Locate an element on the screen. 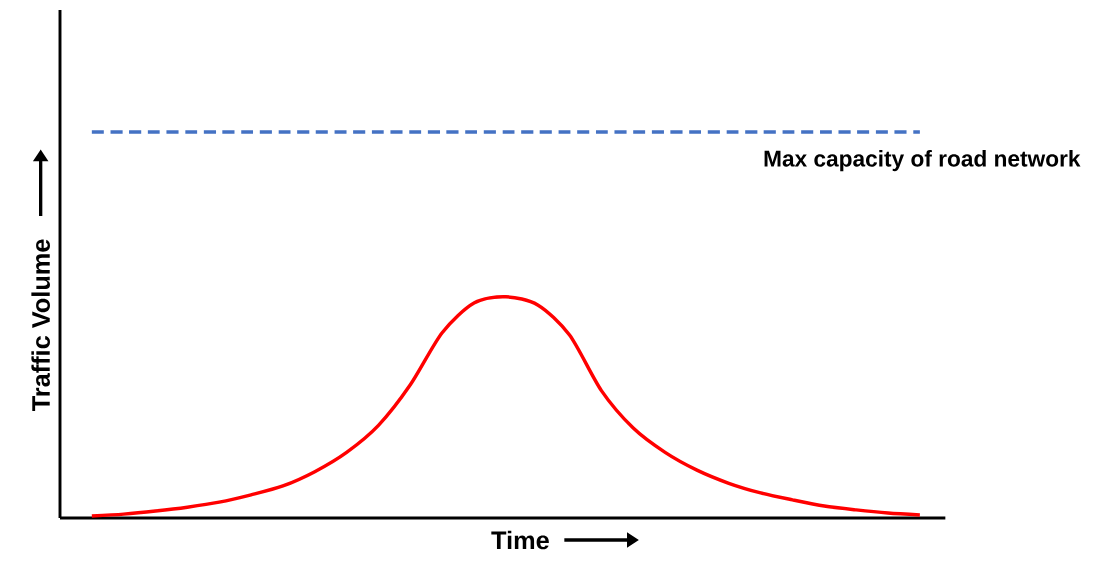  x-axis-title: Time is located at coordinates (520, 540).